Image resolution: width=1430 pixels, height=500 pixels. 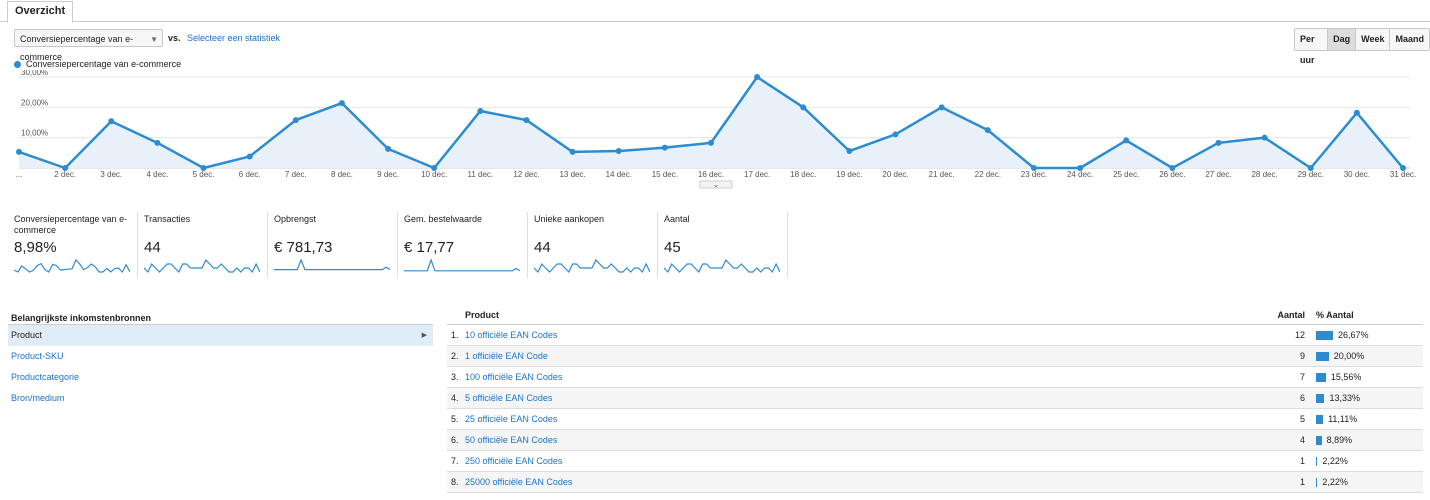 What do you see at coordinates (342, 174) in the screenshot?
I see `x-tick-label: 8 dec.` at bounding box center [342, 174].